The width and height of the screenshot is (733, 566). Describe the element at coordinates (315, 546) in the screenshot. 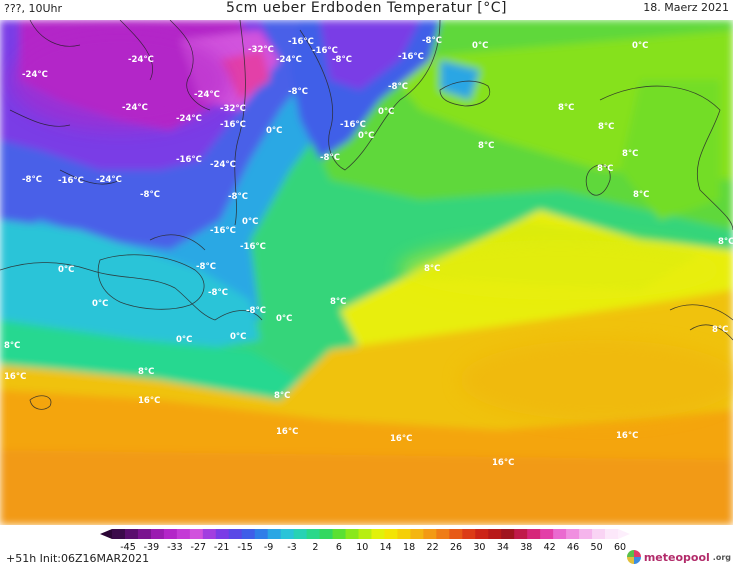

I see `colorbar-tick-label: 2` at that location.